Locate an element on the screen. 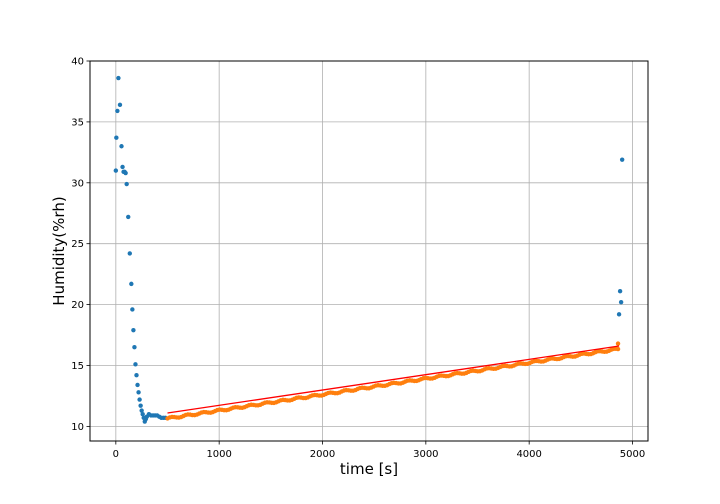 Image resolution: width=720 pixels, height=504 pixels. fit-line is located at coordinates (393, 379).